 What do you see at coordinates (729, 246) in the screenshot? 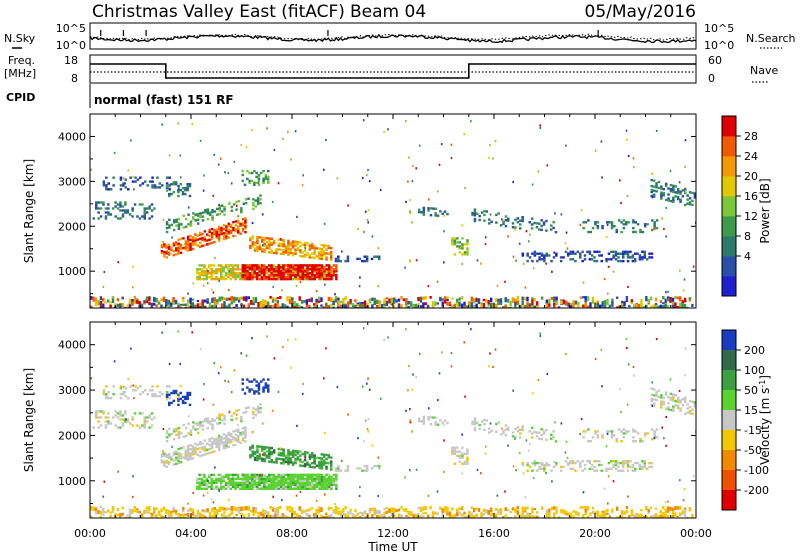
I see `power-swatch` at bounding box center [729, 246].